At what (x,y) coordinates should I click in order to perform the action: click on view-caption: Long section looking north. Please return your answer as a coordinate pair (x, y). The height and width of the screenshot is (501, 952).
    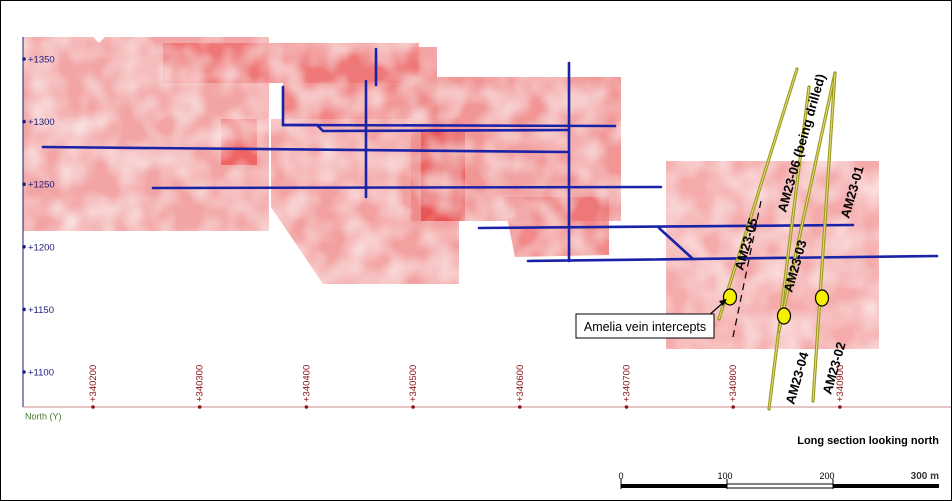
    Looking at the image, I should click on (868, 441).